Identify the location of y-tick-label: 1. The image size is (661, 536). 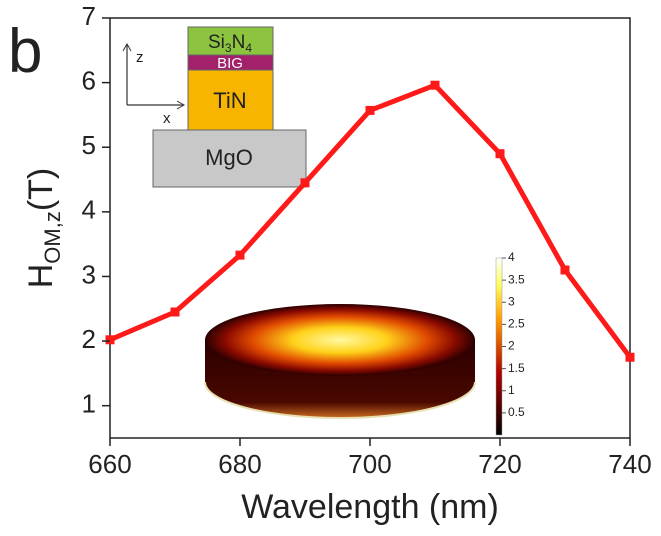
(89, 404).